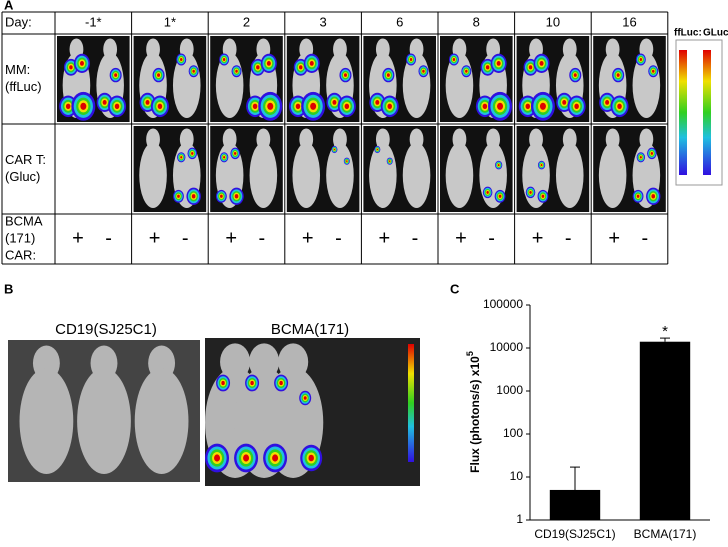  I want to click on y-tick-label: 10, so click(517, 476).